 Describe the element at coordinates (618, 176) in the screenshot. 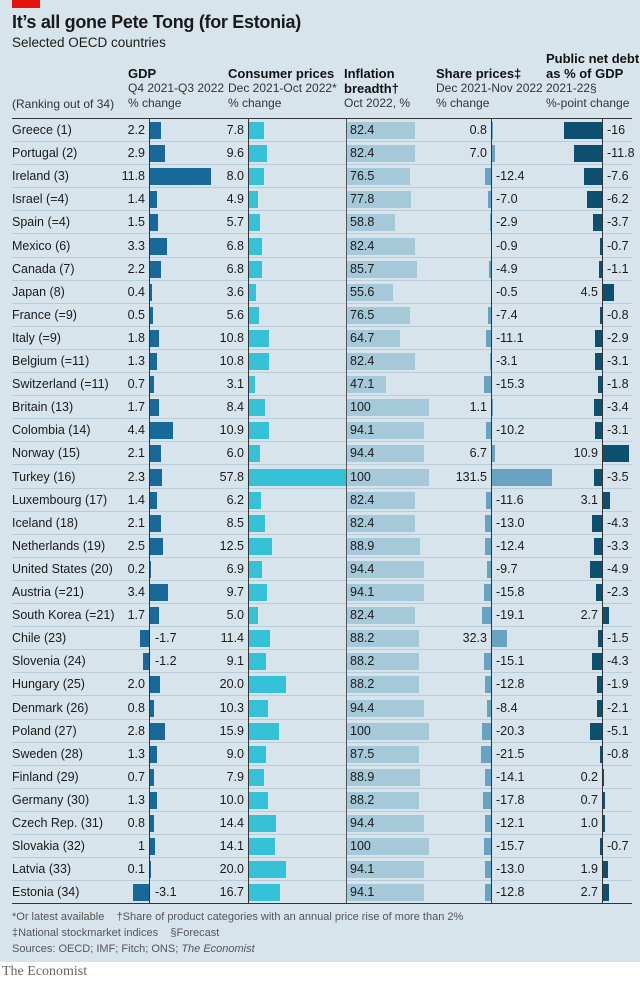

I see `debt-value: -7.6` at that location.